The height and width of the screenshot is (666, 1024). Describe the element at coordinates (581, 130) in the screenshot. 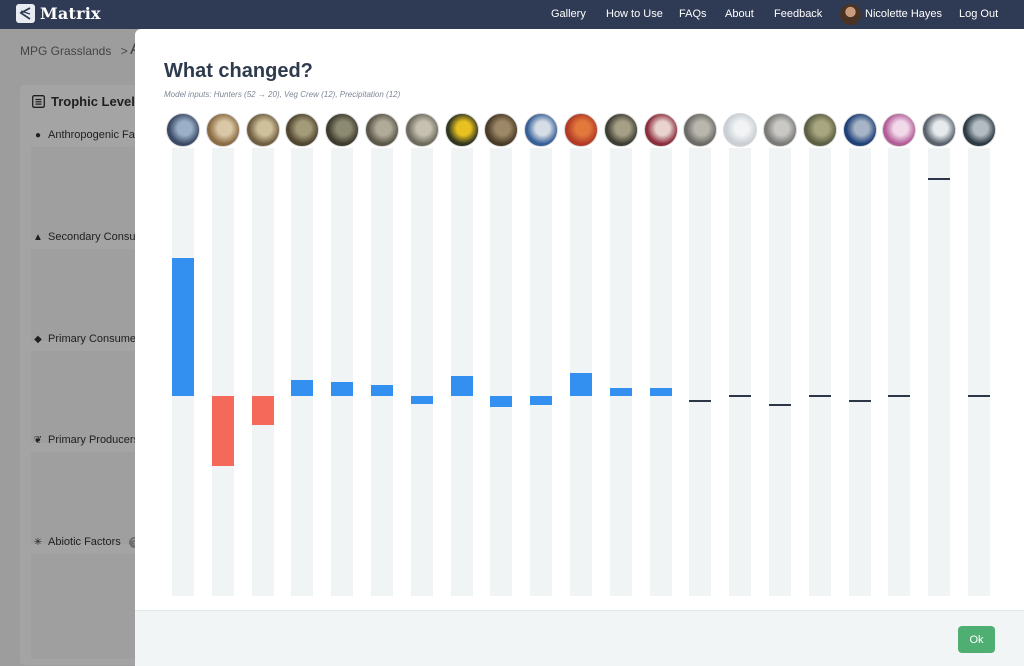

I see `red-bird-photo-icon` at that location.